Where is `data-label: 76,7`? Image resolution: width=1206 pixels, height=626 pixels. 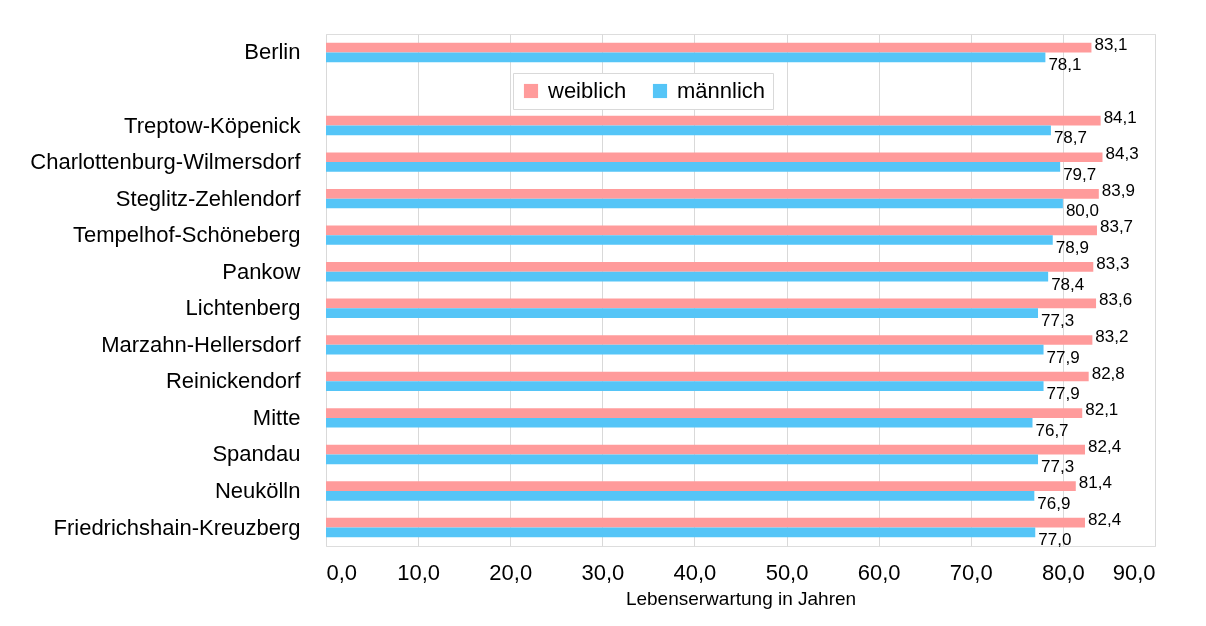 data-label: 76,7 is located at coordinates (1052, 430).